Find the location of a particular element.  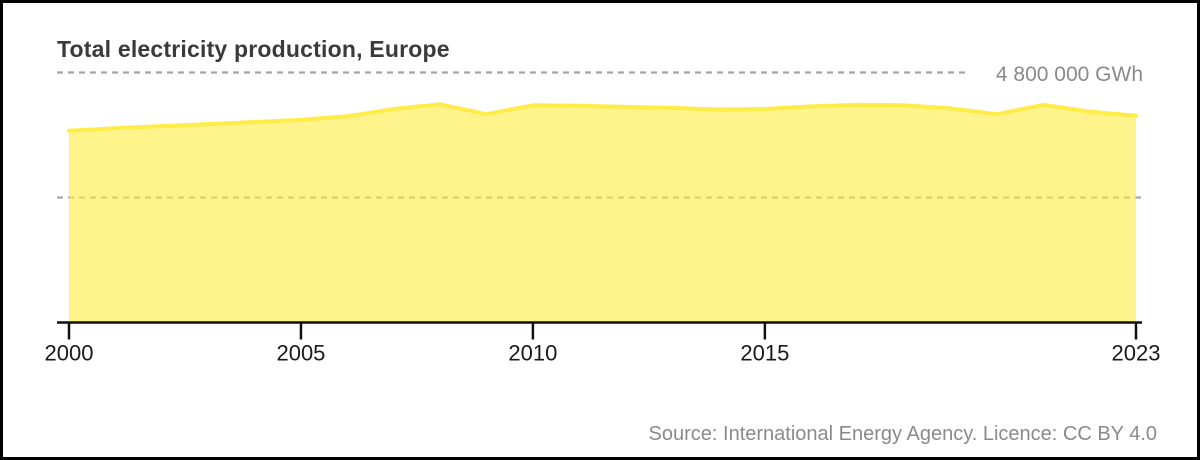

x-axis-label: 2015 is located at coordinates (764, 353).